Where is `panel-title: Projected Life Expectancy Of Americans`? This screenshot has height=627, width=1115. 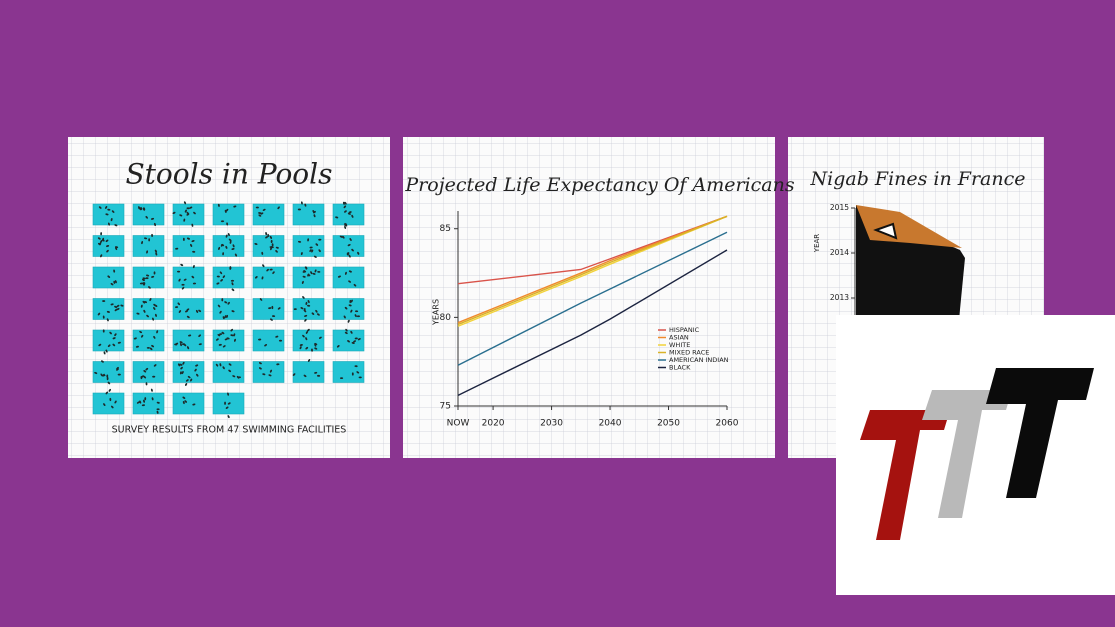 panel-title: Projected Life Expectancy Of Americans is located at coordinates (599, 185).